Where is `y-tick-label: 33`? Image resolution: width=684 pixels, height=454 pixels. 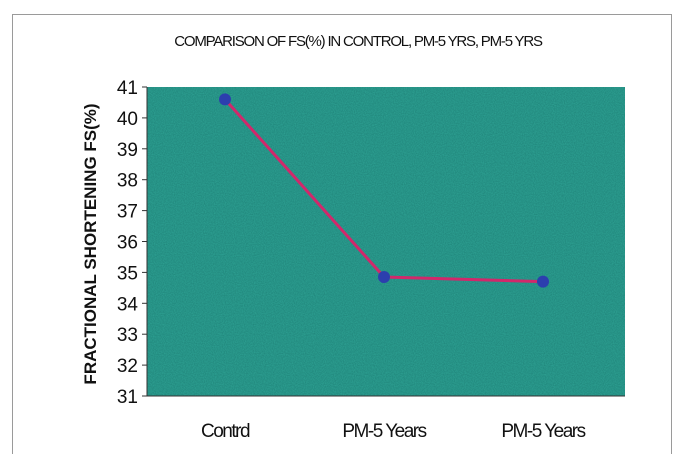
y-tick-label: 33 is located at coordinates (127, 335).